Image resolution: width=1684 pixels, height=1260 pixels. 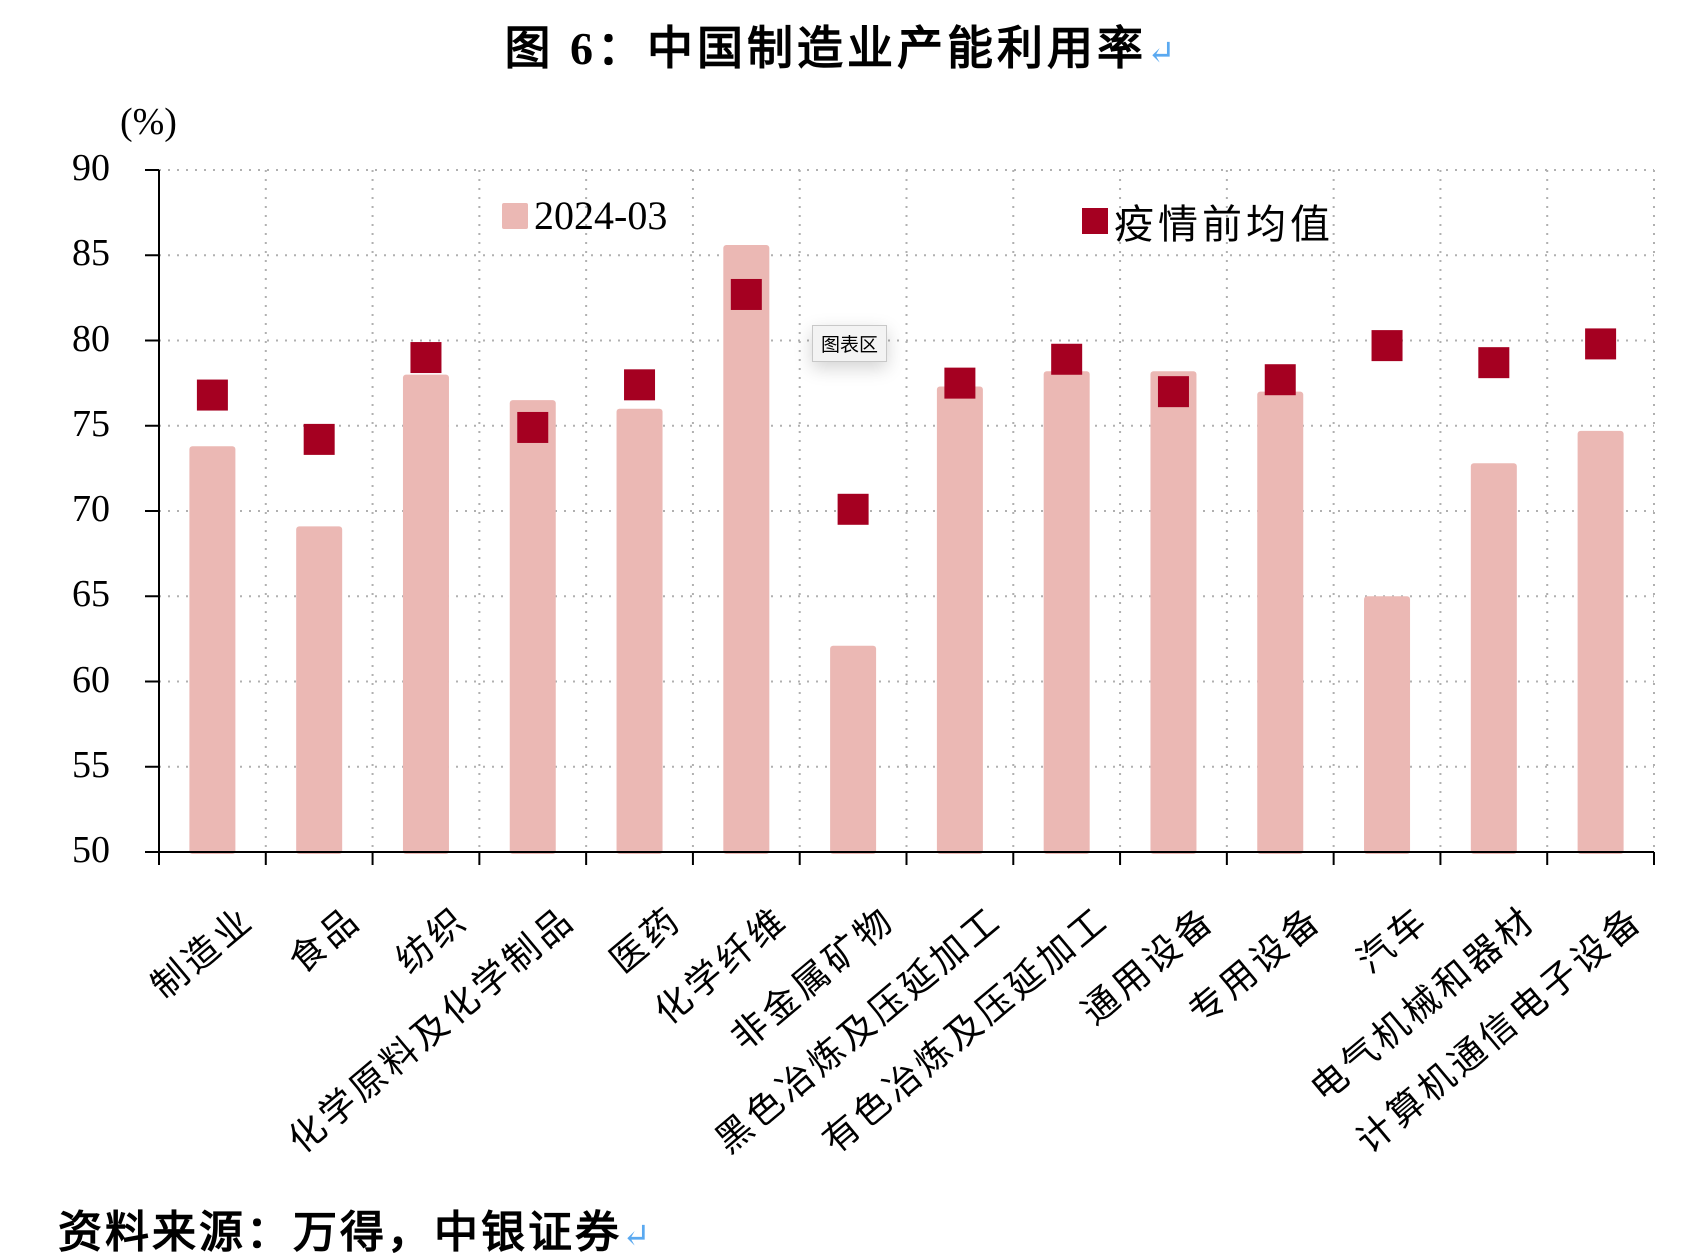 I want to click on y-tick-label: 75, so click(x=91, y=423).